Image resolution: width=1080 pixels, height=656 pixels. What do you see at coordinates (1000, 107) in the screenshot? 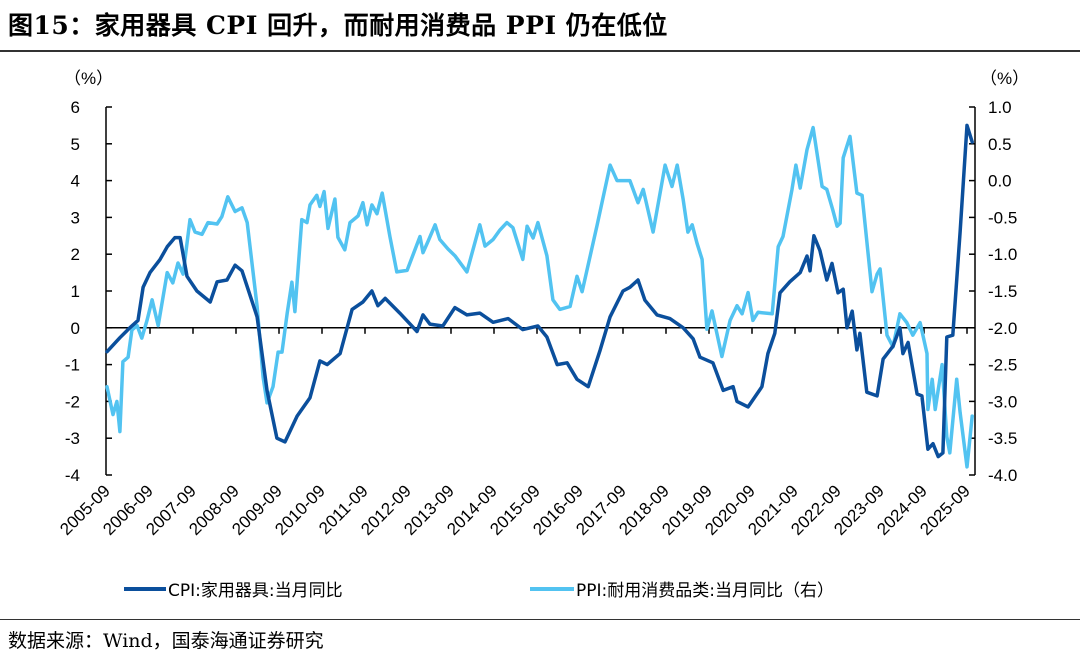
I see `right-y-tick-label: 1.0` at bounding box center [1000, 107].